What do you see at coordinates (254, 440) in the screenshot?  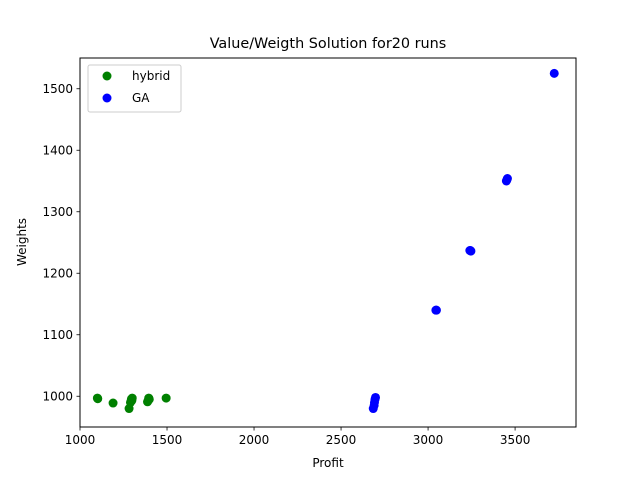 I see `x-tick-label: 2000` at bounding box center [254, 440].